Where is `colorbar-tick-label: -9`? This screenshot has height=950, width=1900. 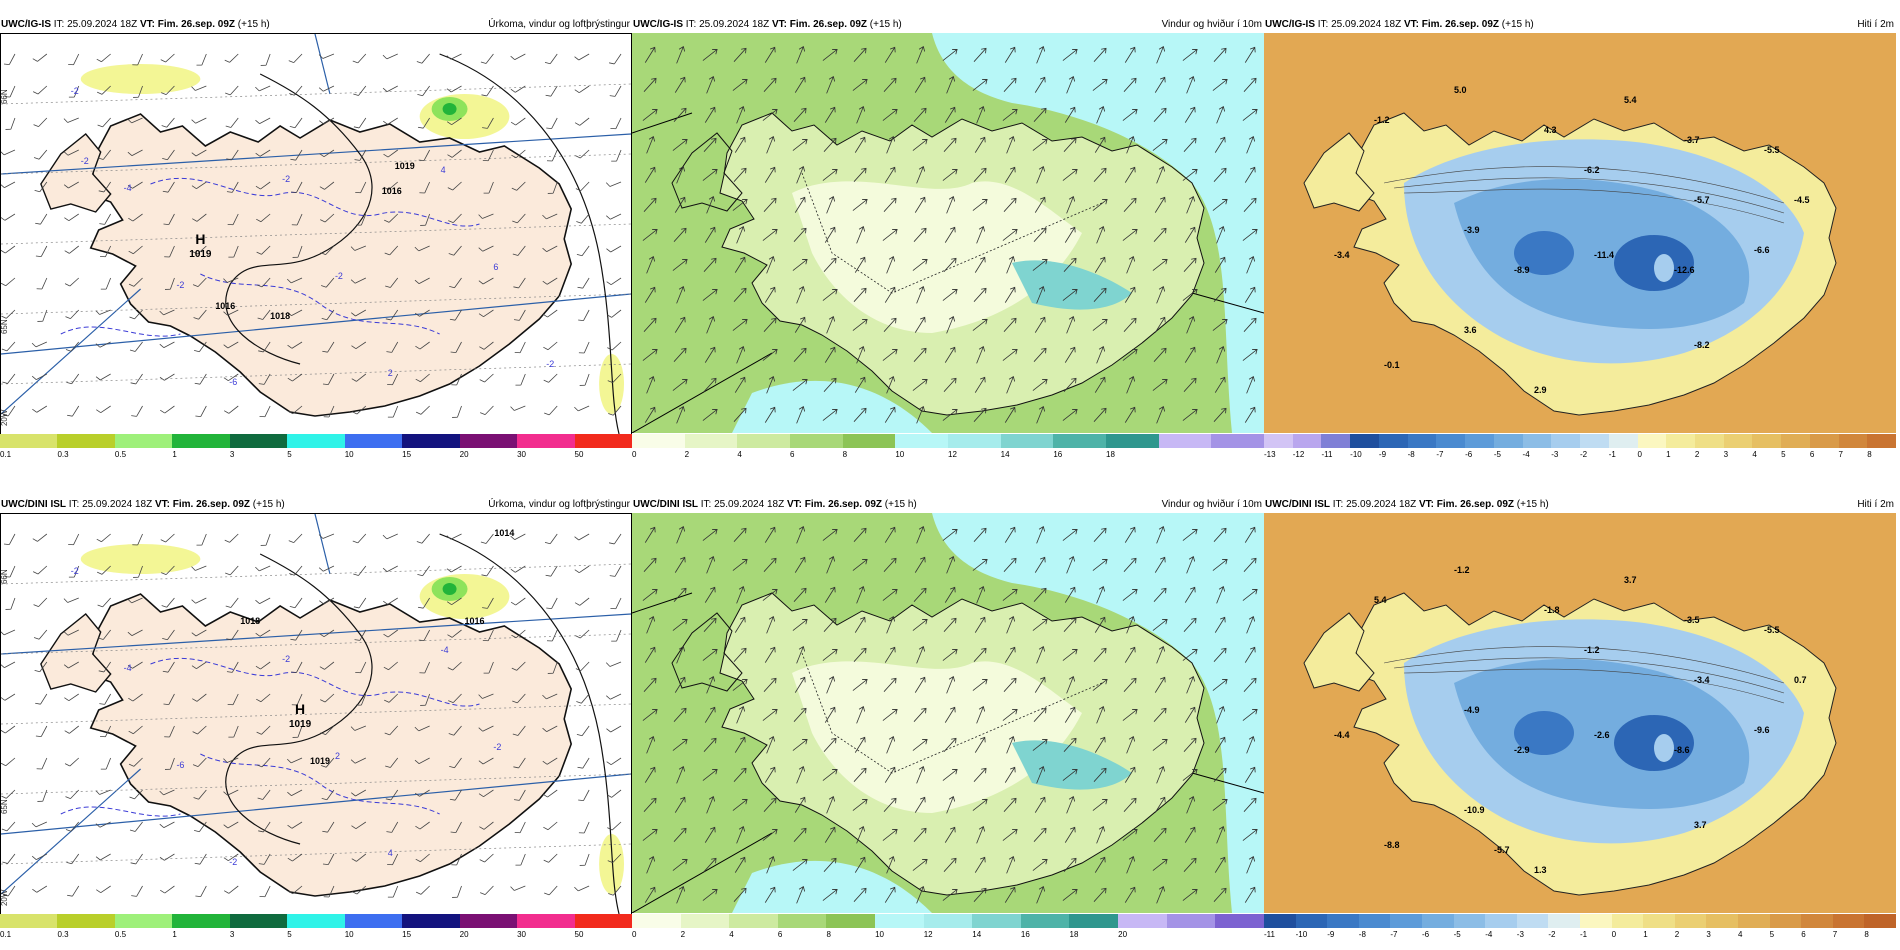 colorbar-tick-label: -9 is located at coordinates (1331, 934).